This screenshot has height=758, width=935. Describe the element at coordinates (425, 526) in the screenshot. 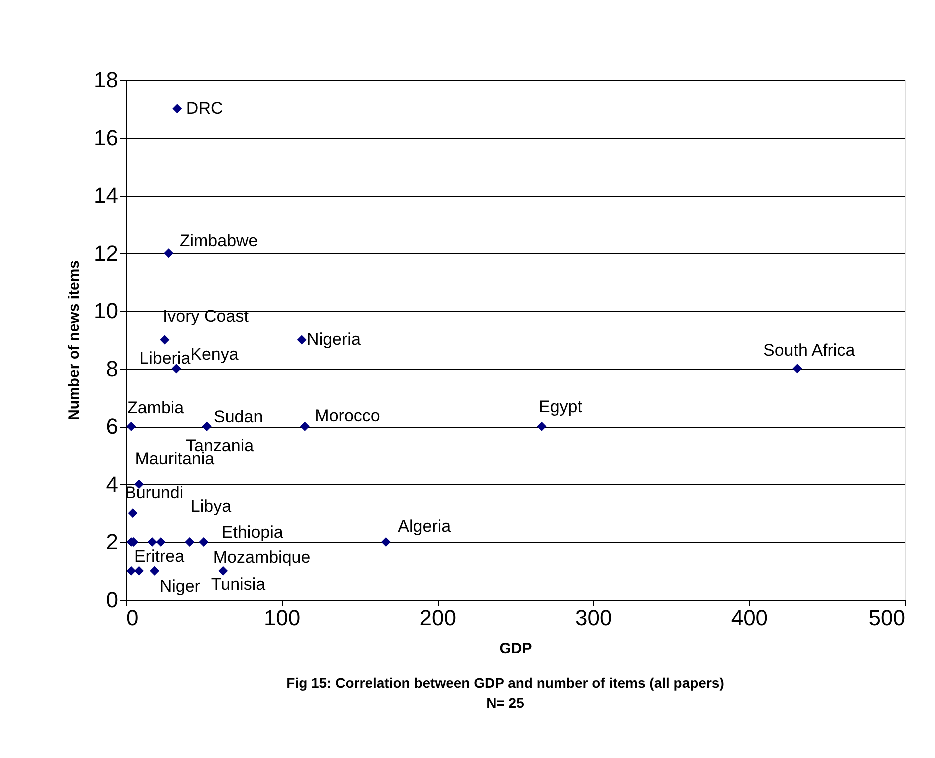

I see `annotation: Algeria` at that location.